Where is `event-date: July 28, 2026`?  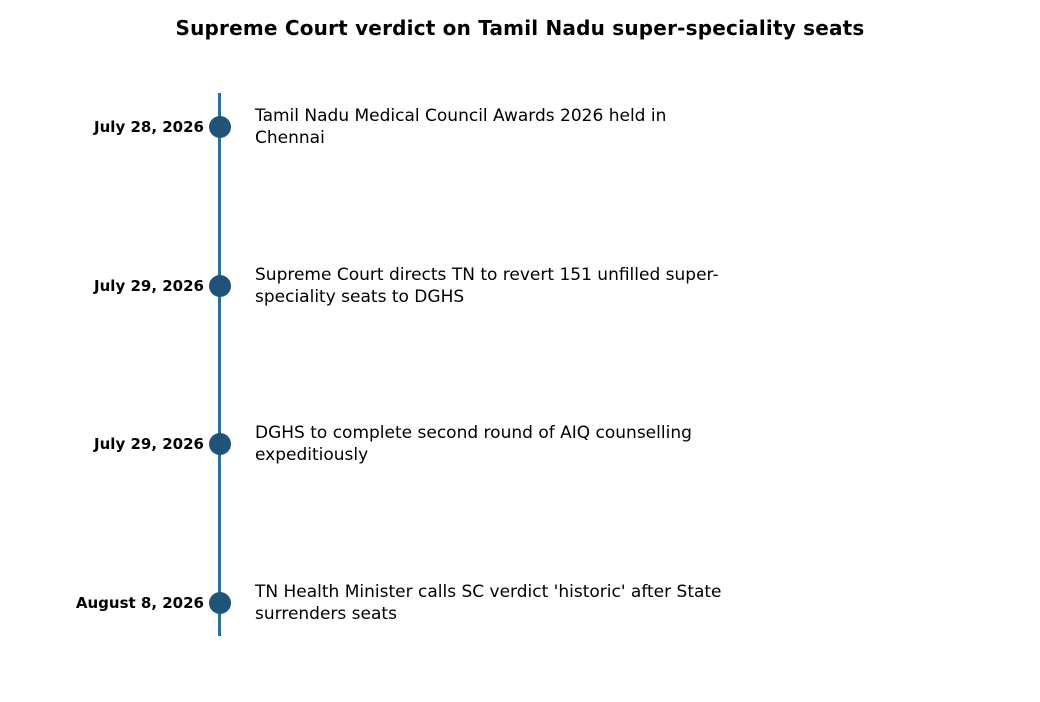 event-date: July 28, 2026 is located at coordinates (149, 127).